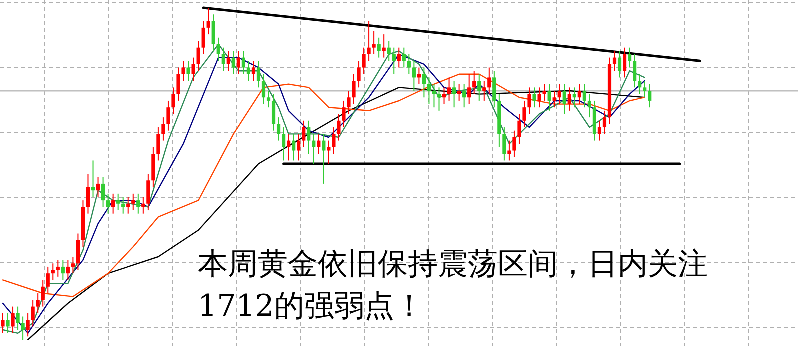 The image size is (798, 346). What do you see at coordinates (453, 286) in the screenshot?
I see `annotation: 本周黄金依旧保持震荡区间，日内关注1712的强弱点！` at bounding box center [453, 286].